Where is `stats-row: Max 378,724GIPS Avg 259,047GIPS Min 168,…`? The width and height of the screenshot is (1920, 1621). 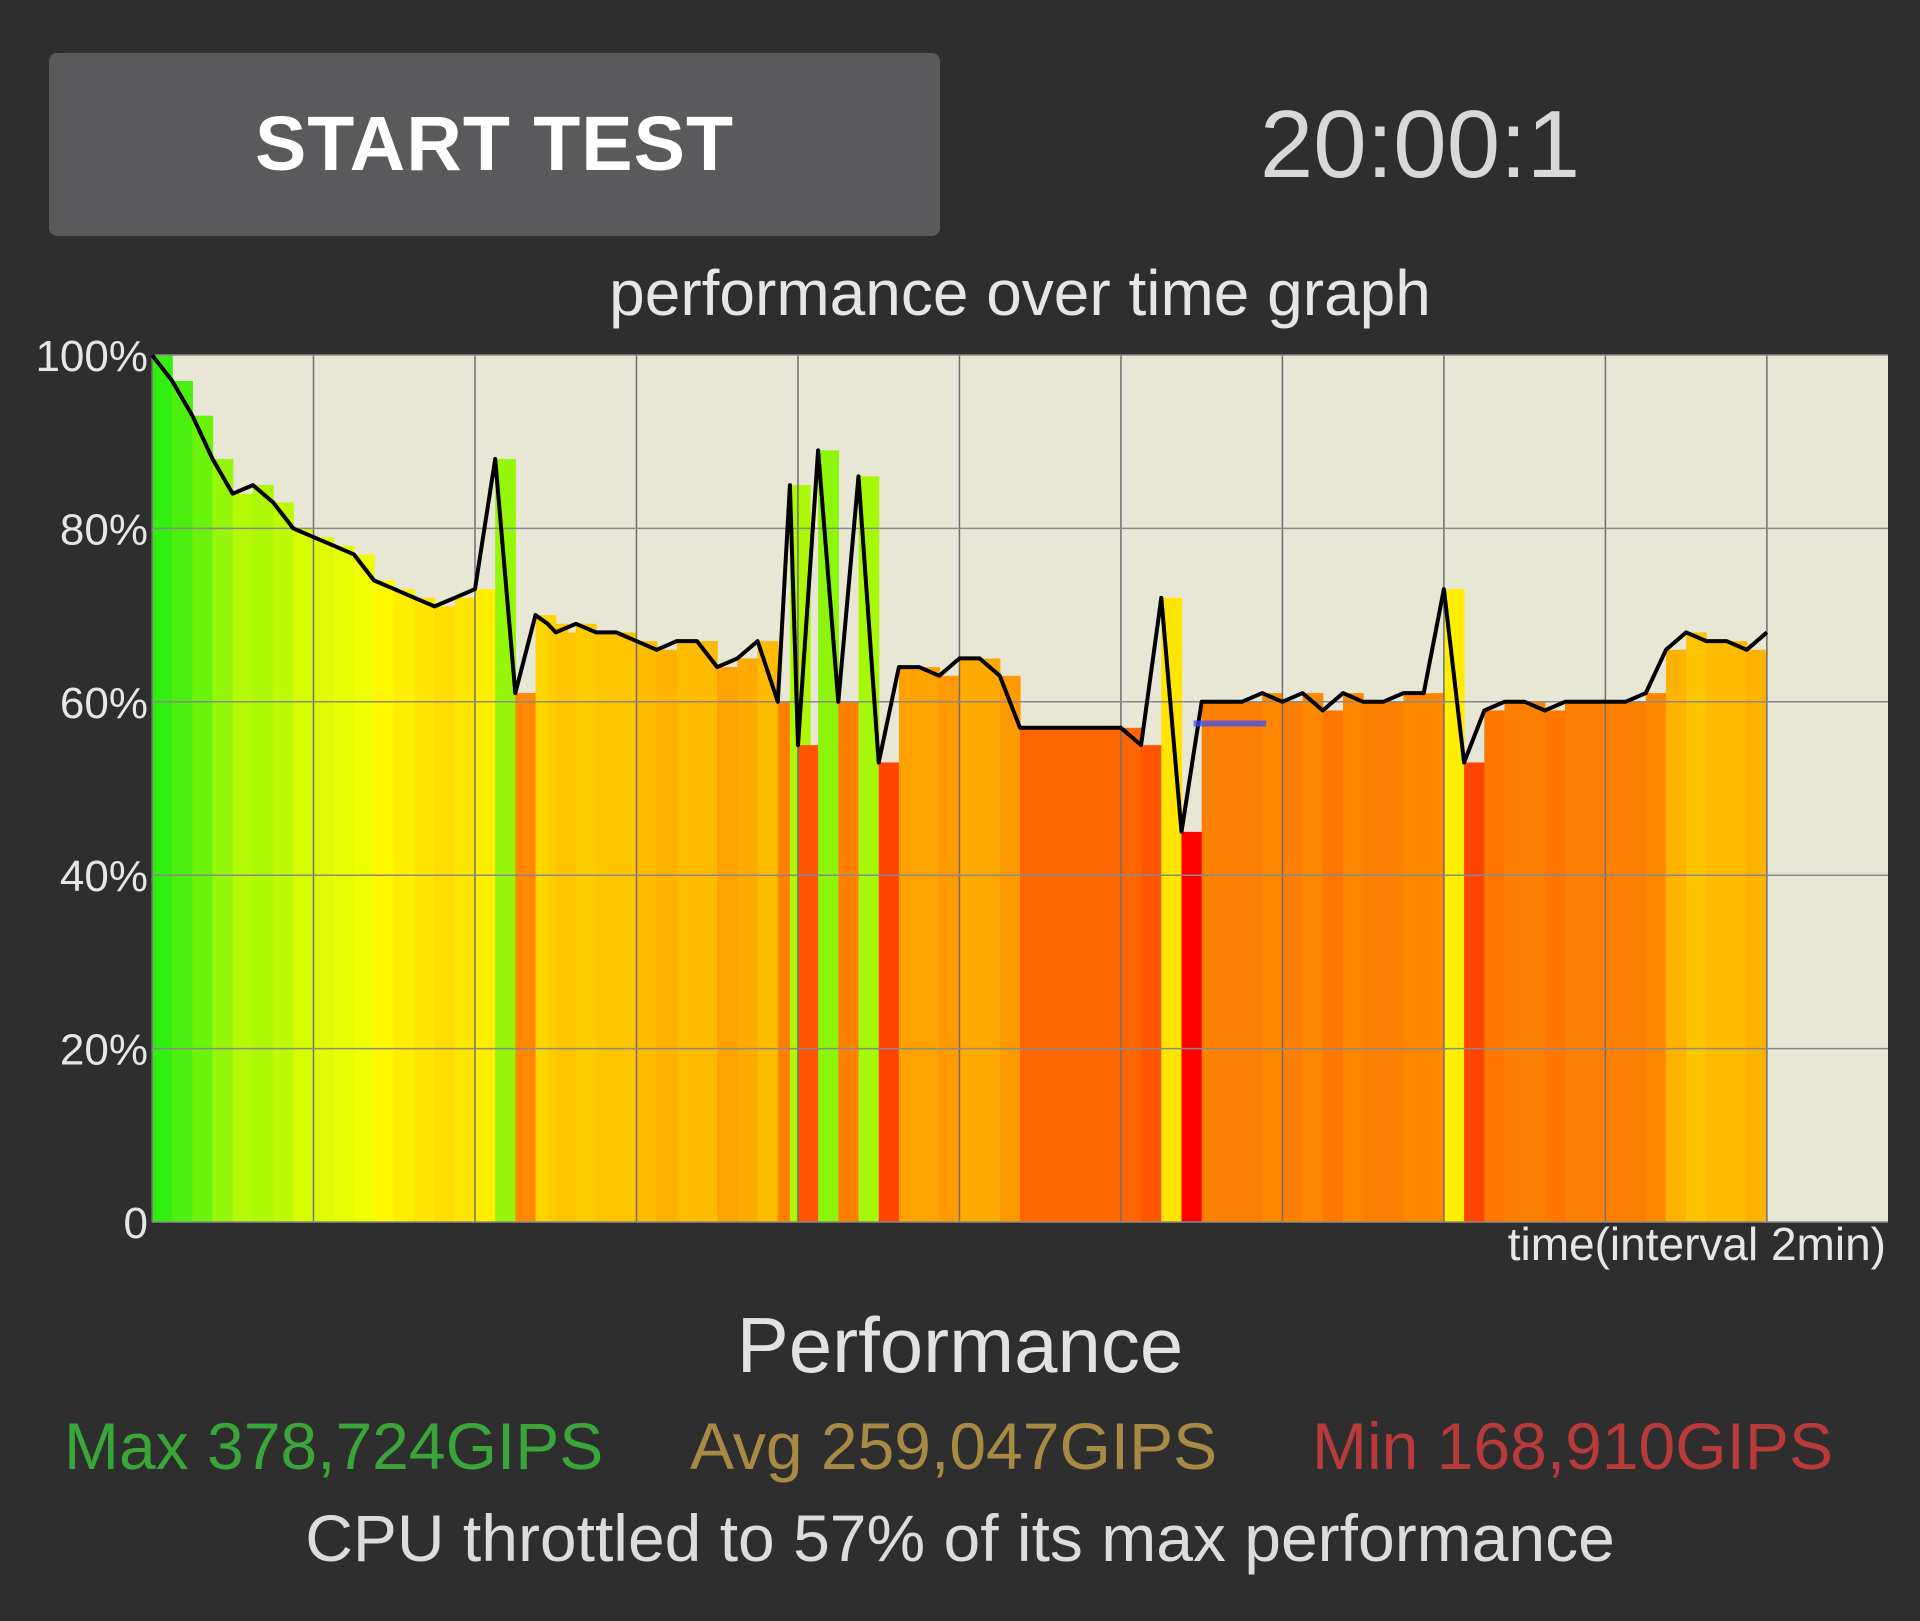
stats-row: Max 378,724GIPS Avg 259,047GIPS Min 168,… is located at coordinates (960, 1448).